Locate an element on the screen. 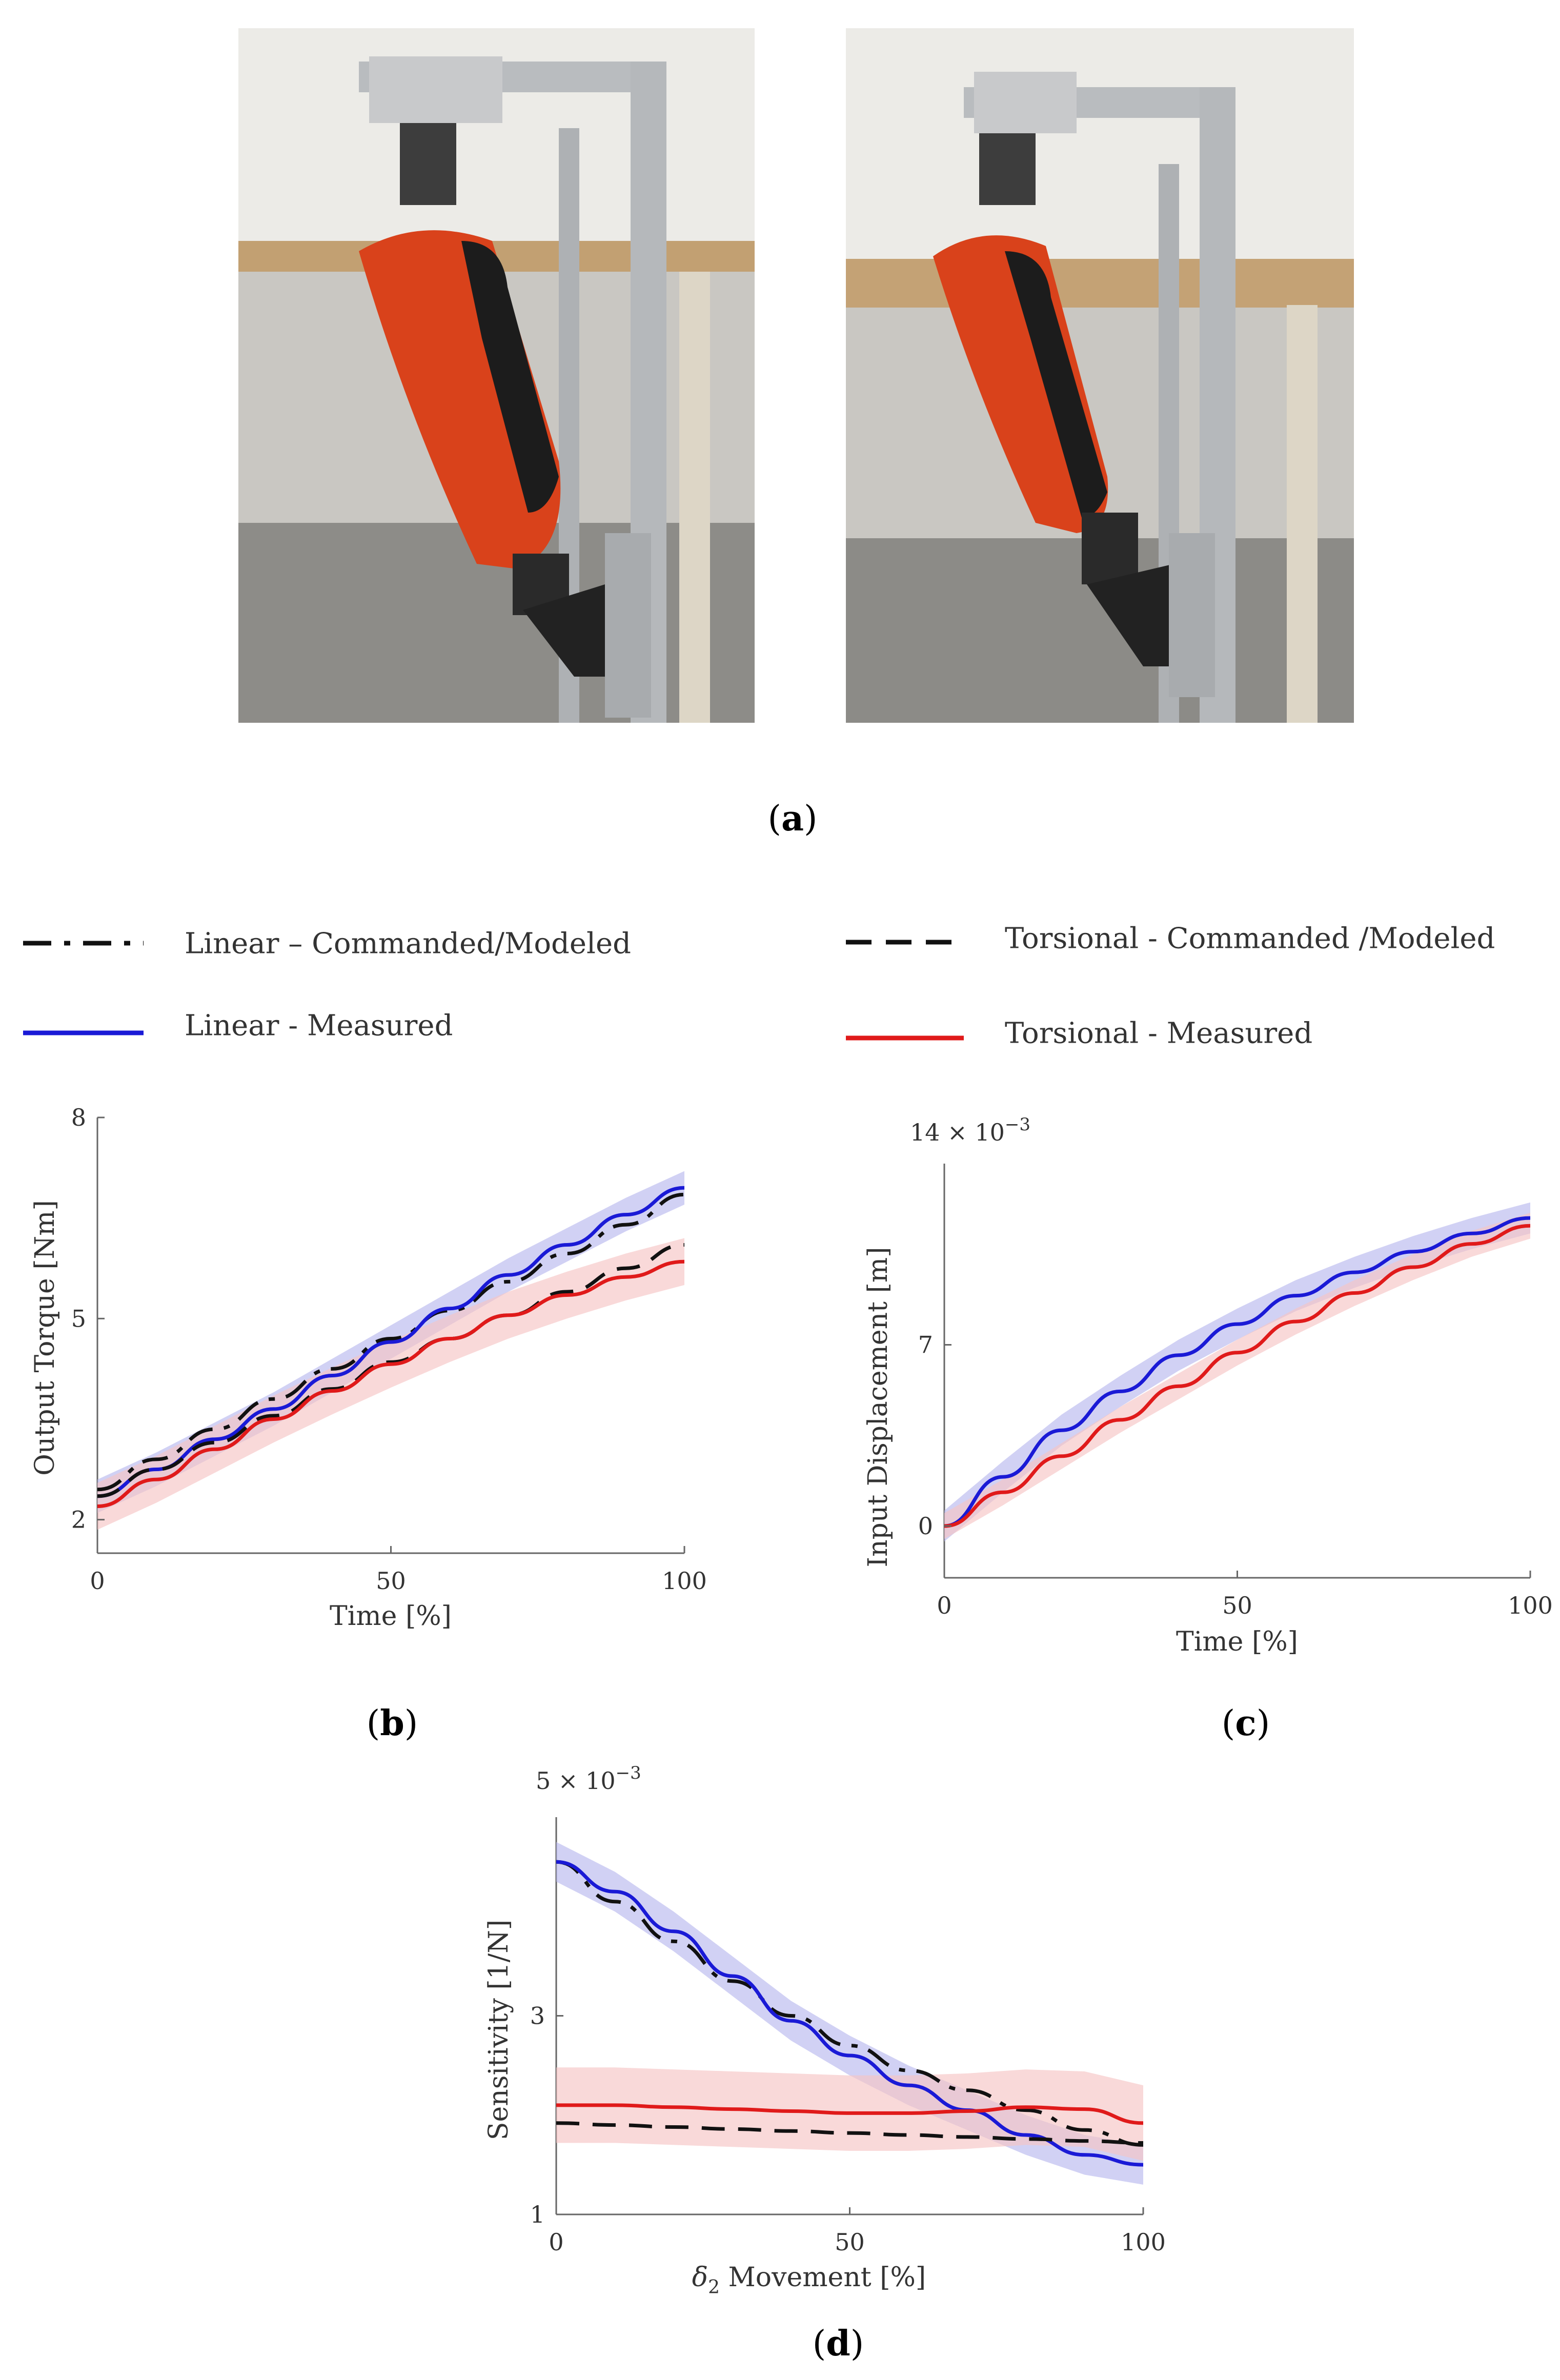 The width and height of the screenshot is (1560, 2380). y-axis-label: Sensitivity [1/N] is located at coordinates (498, 2030).